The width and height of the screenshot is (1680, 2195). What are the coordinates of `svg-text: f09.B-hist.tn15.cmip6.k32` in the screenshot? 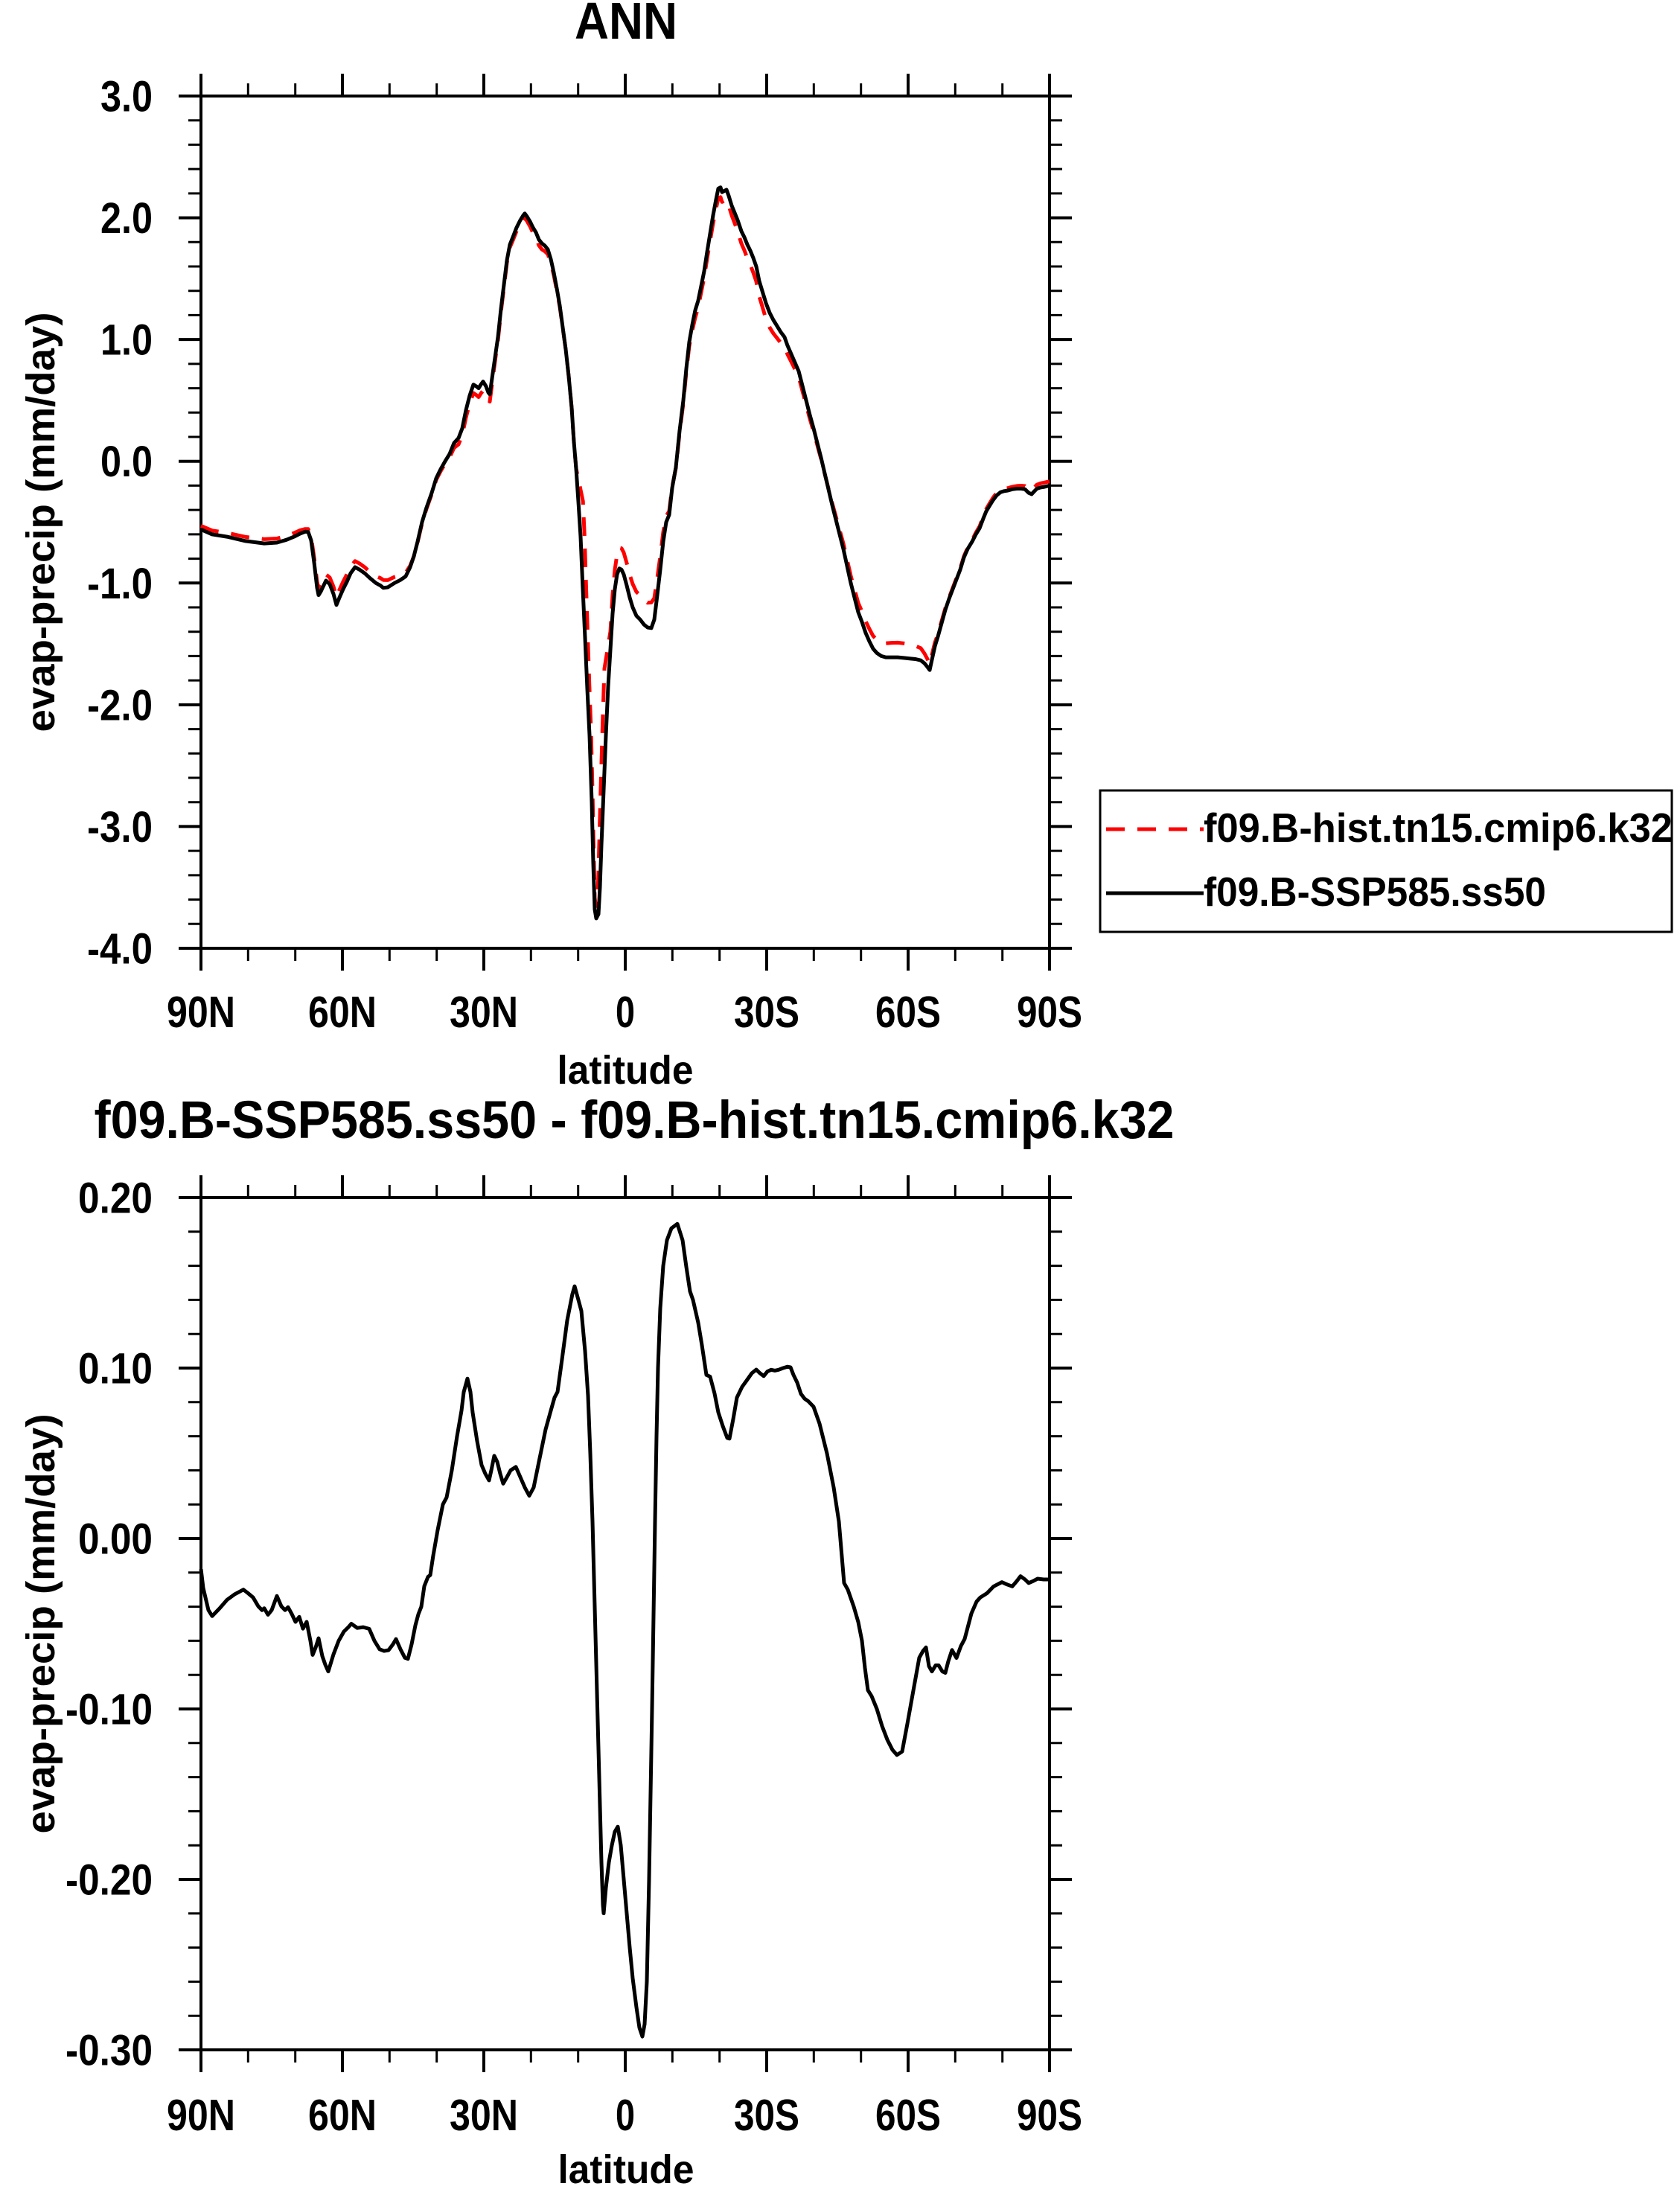 It's located at (1438, 828).